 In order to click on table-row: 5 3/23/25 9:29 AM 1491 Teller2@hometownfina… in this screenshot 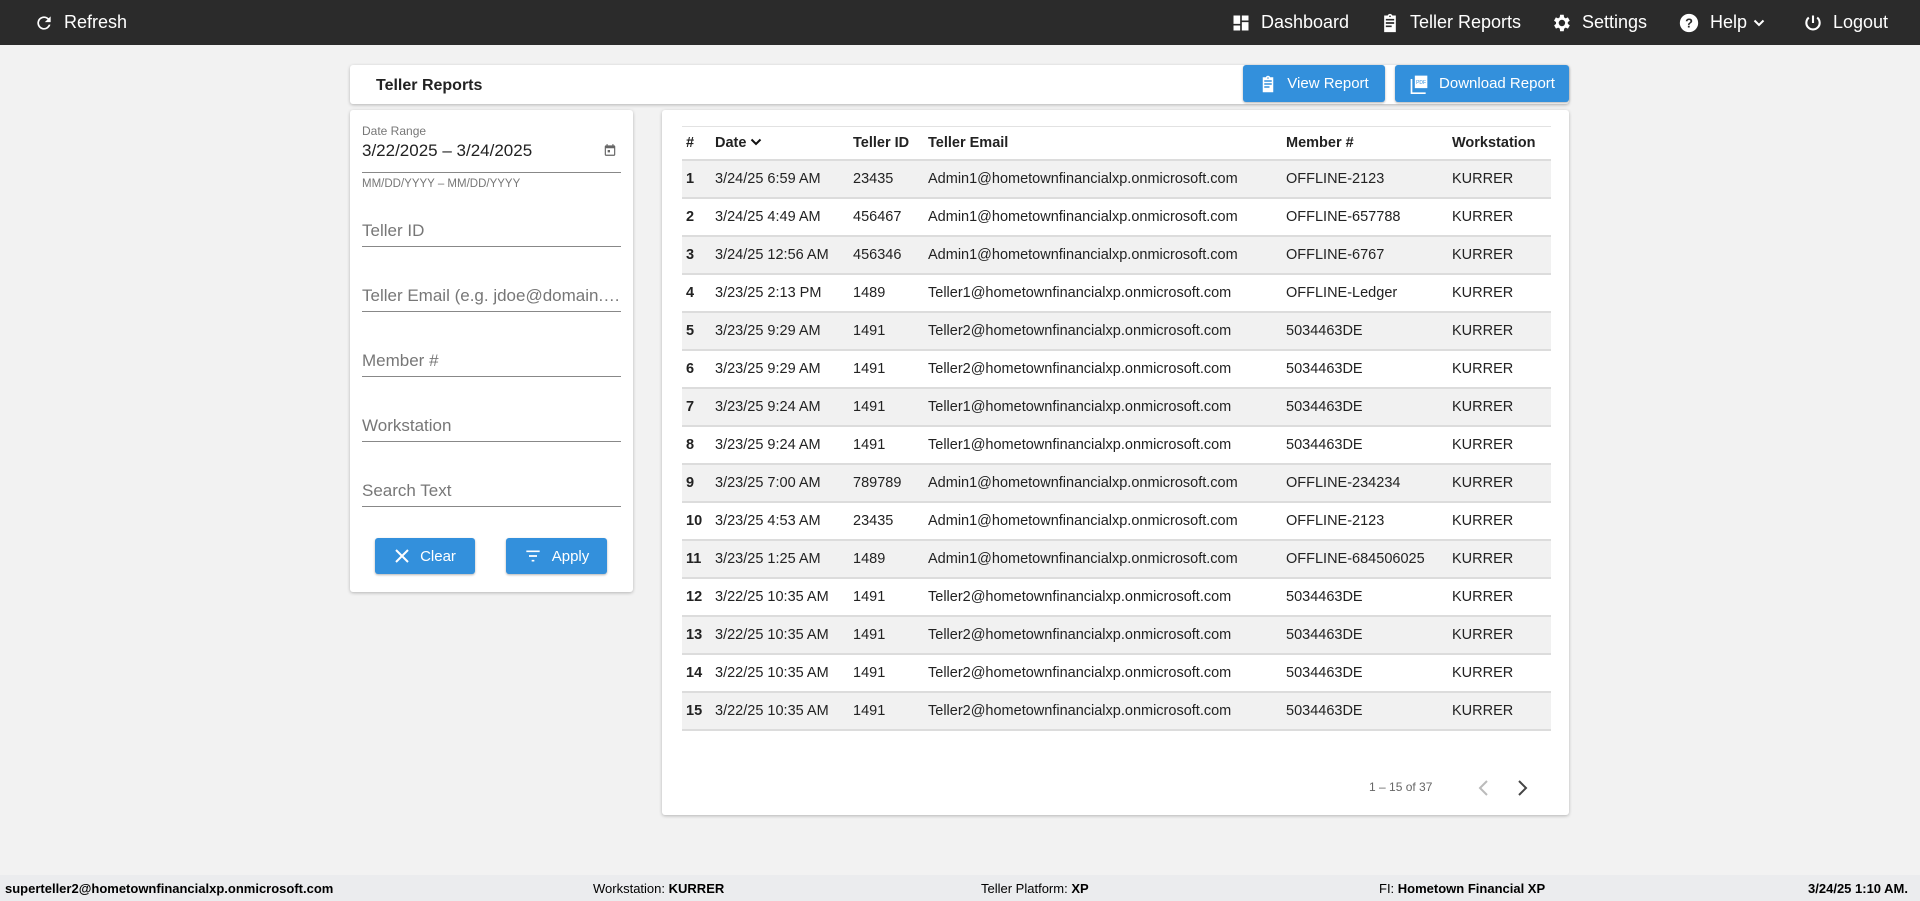, I will do `click(1116, 330)`.